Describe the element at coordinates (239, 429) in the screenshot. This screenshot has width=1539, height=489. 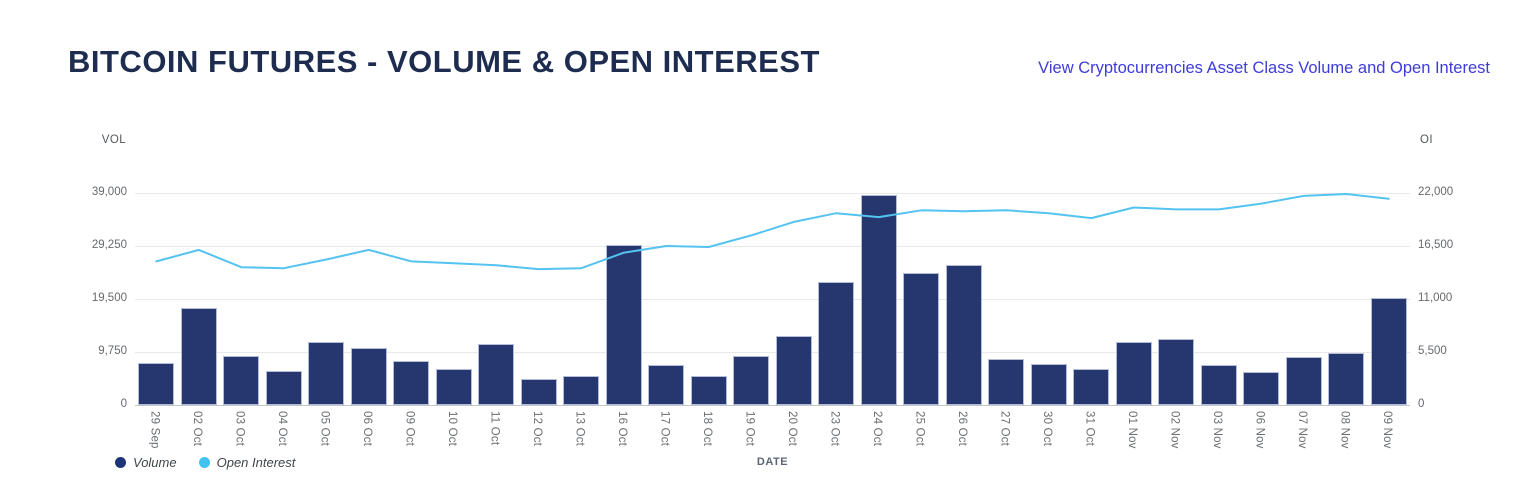
I see `x-axis-date-label: 03 Oct` at that location.